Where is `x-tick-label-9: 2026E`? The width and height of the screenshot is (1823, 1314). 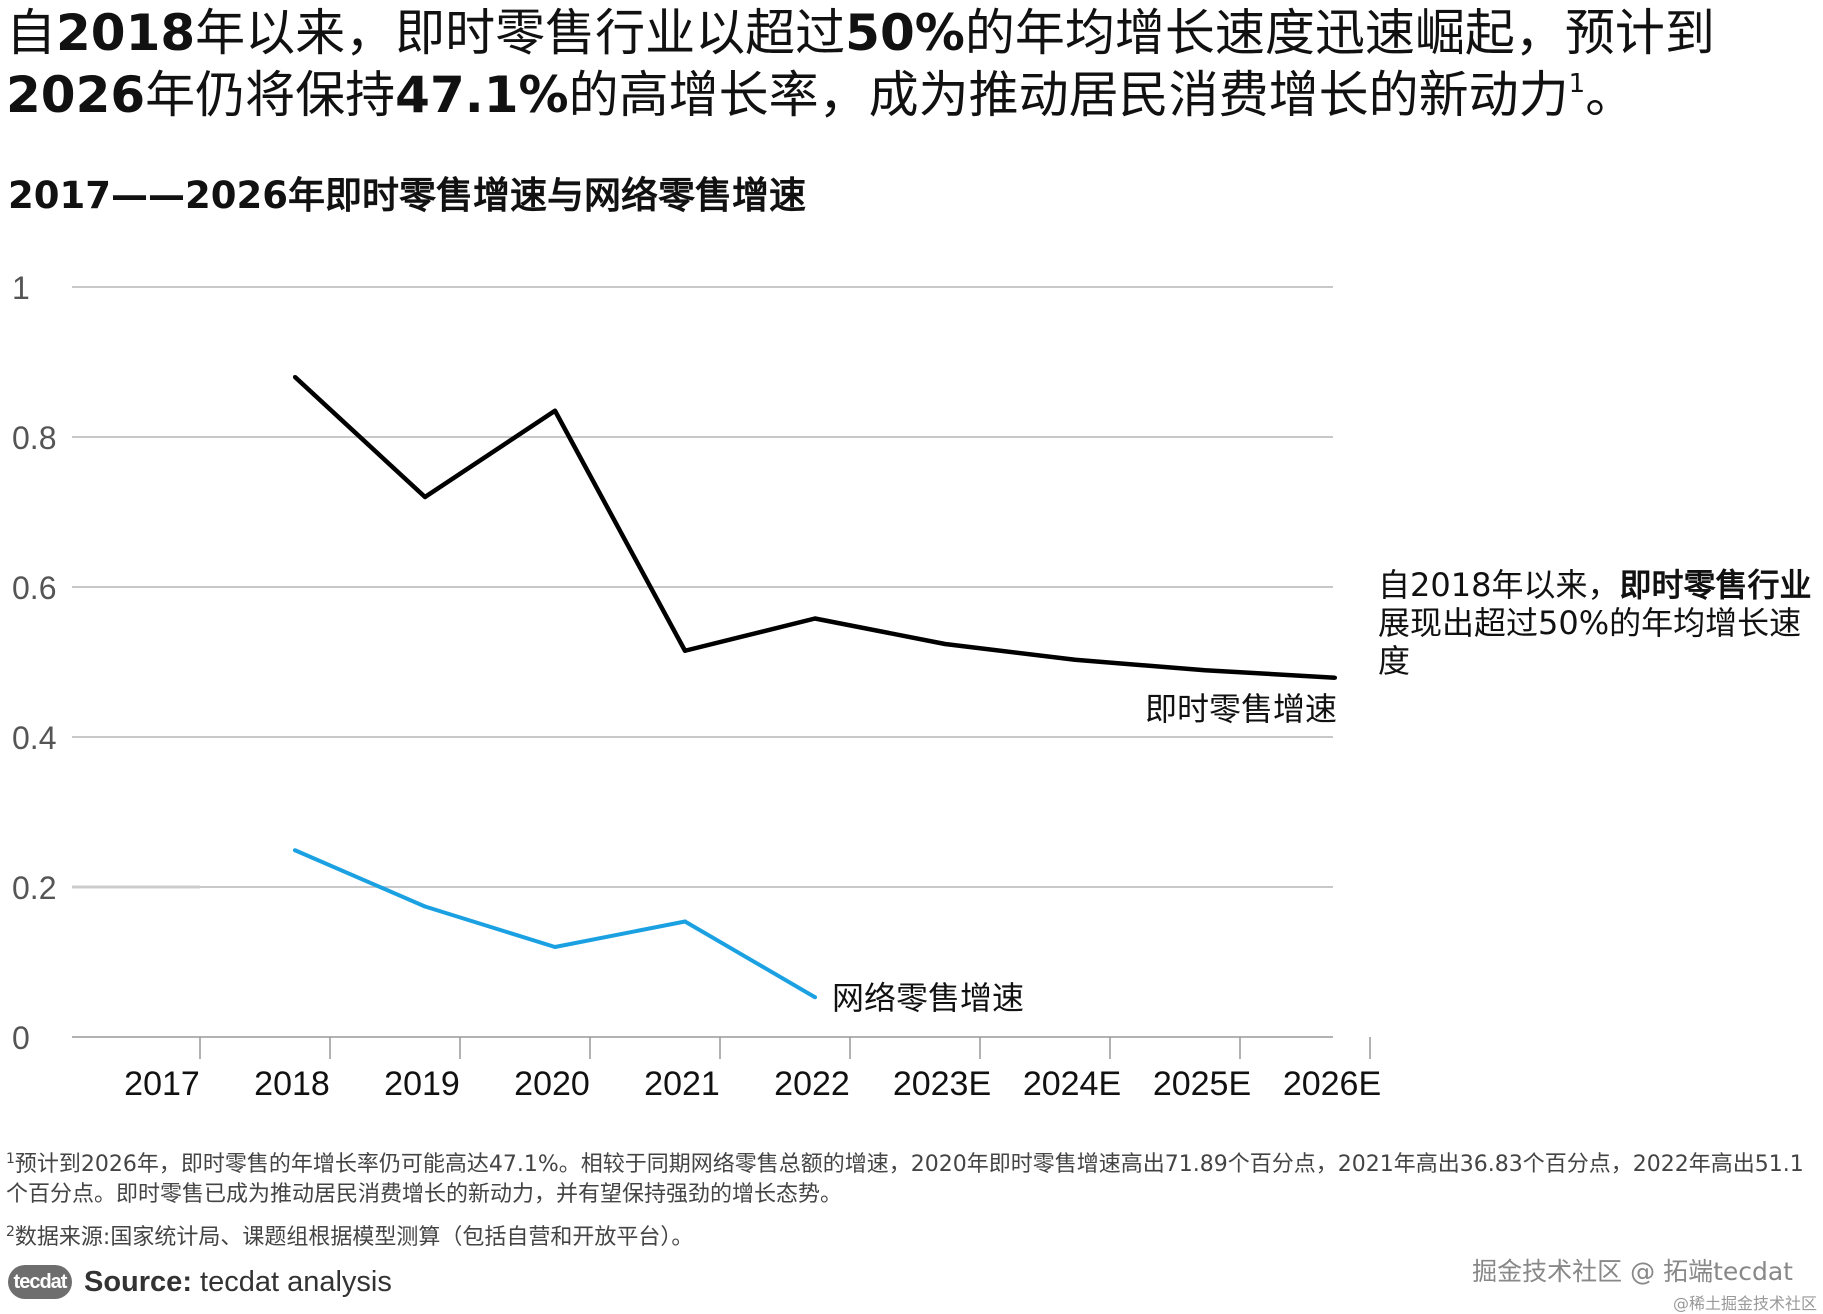 x-tick-label-9: 2026E is located at coordinates (1332, 1084).